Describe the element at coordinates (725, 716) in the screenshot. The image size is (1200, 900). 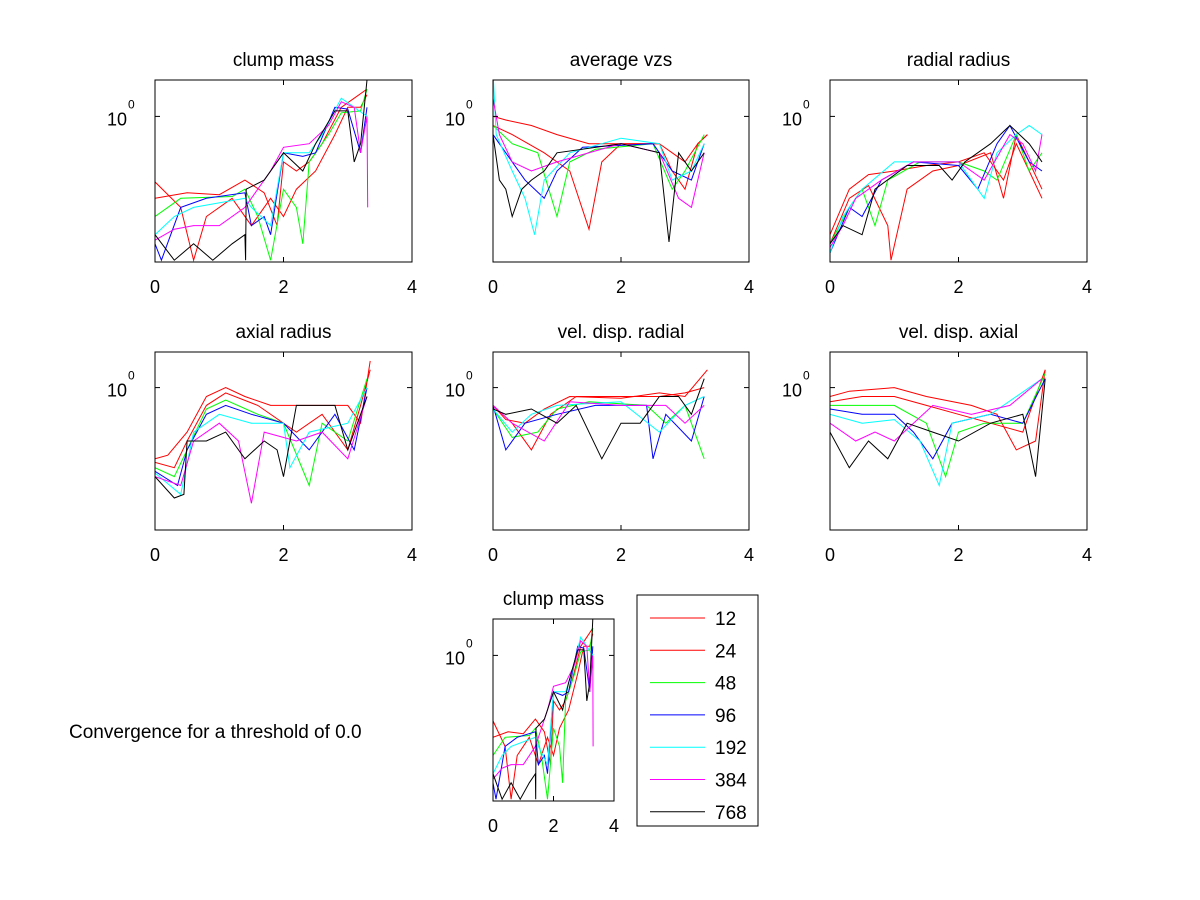
I see `legend-label: 96` at that location.